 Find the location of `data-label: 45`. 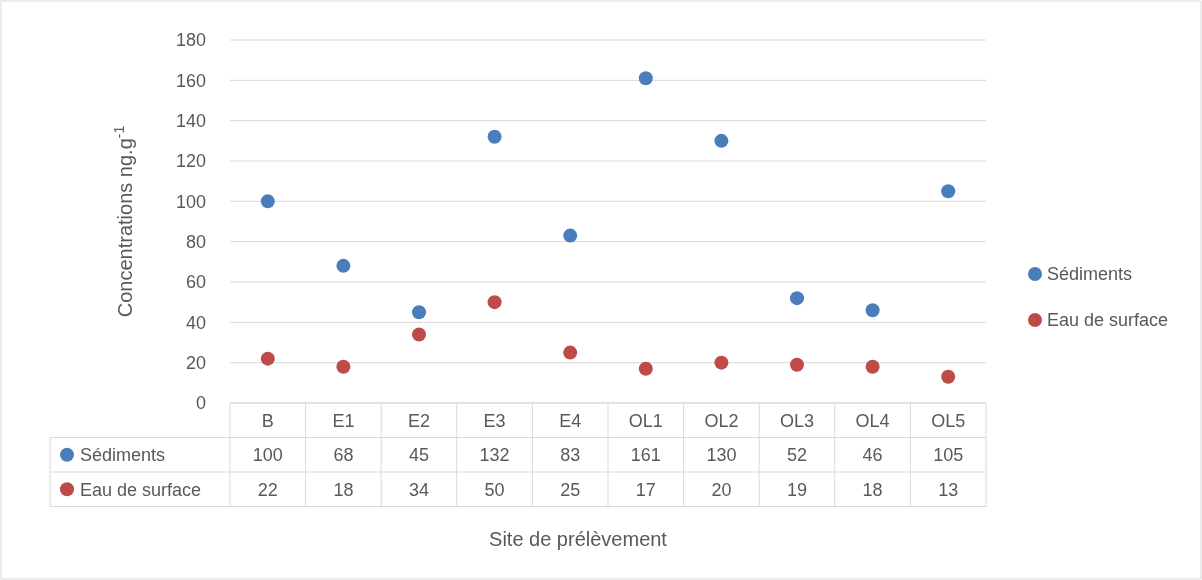

data-label: 45 is located at coordinates (419, 455).